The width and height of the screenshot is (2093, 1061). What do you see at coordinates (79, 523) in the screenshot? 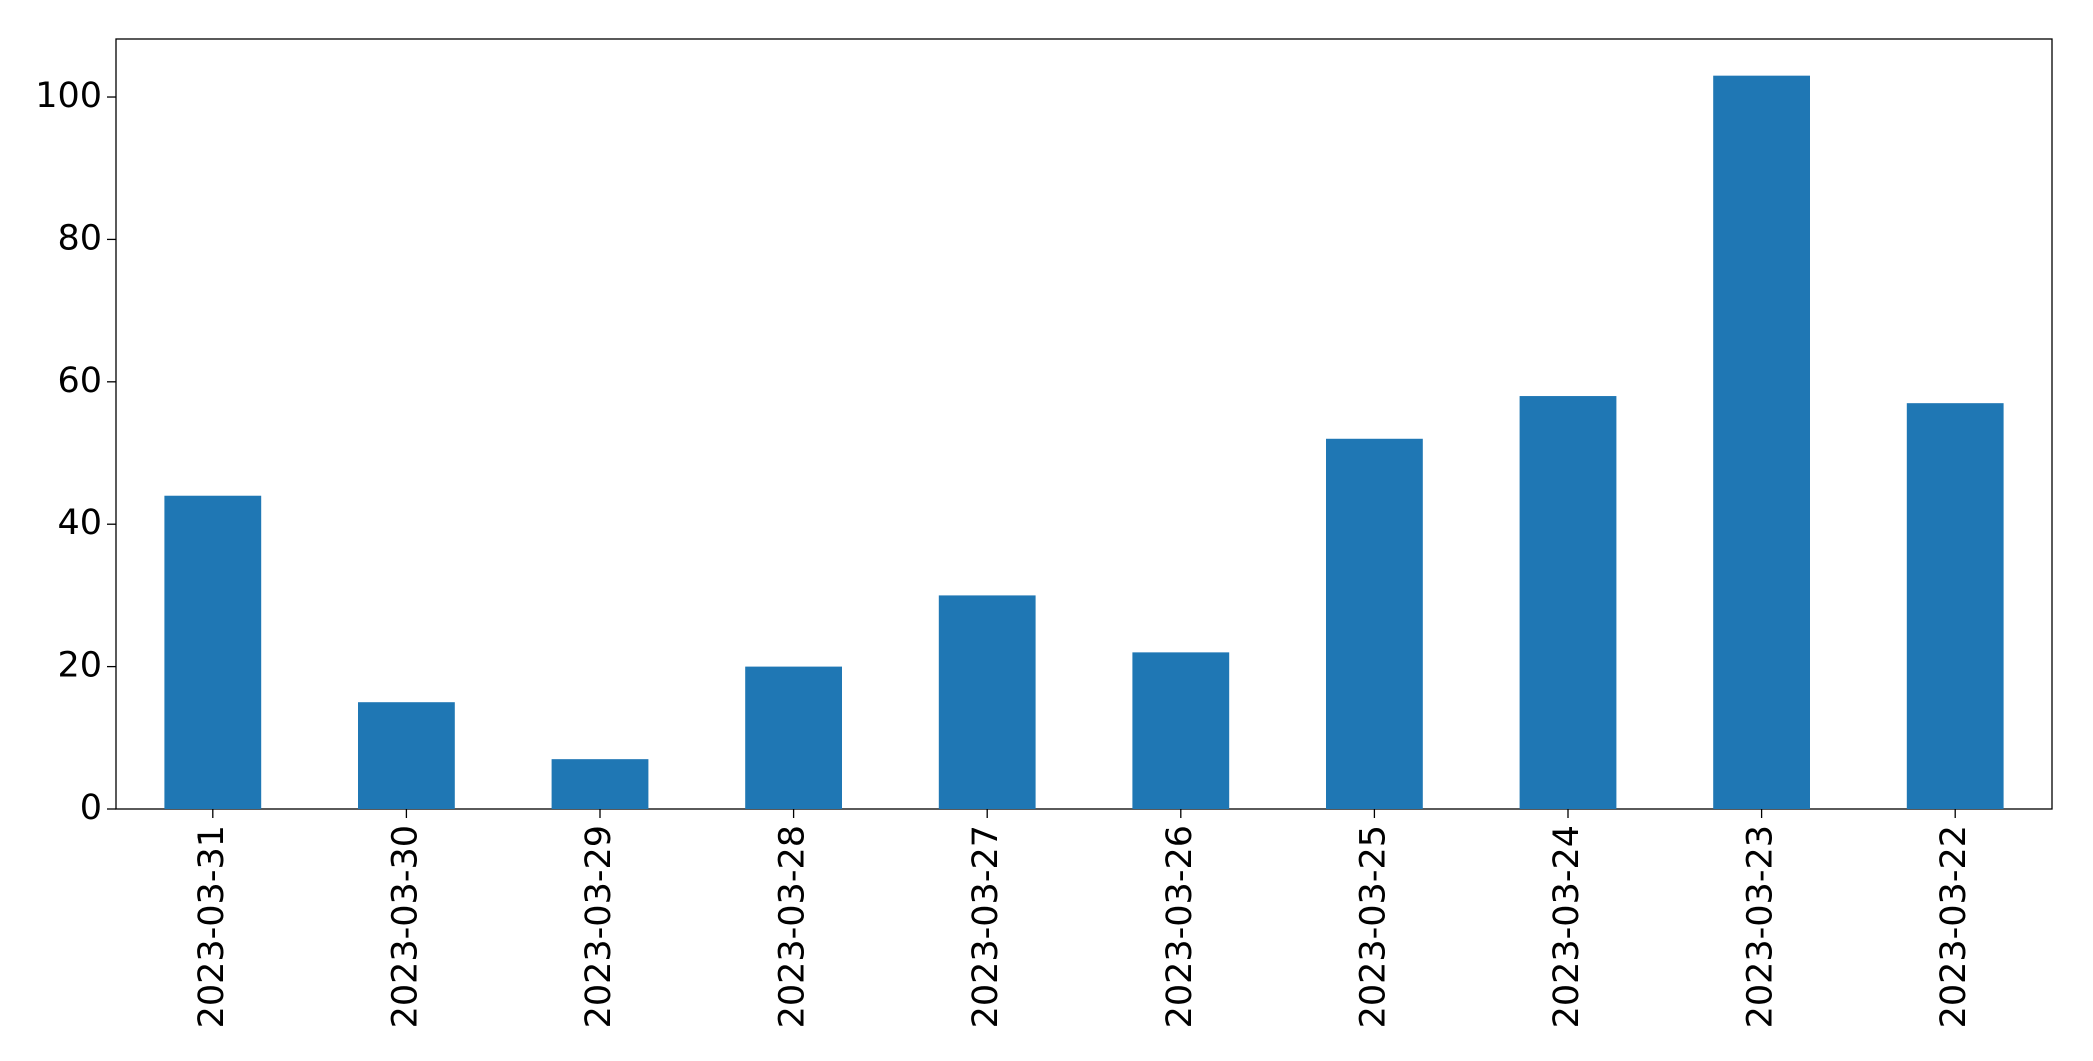
I see `y-tick-label: 40` at bounding box center [79, 523].